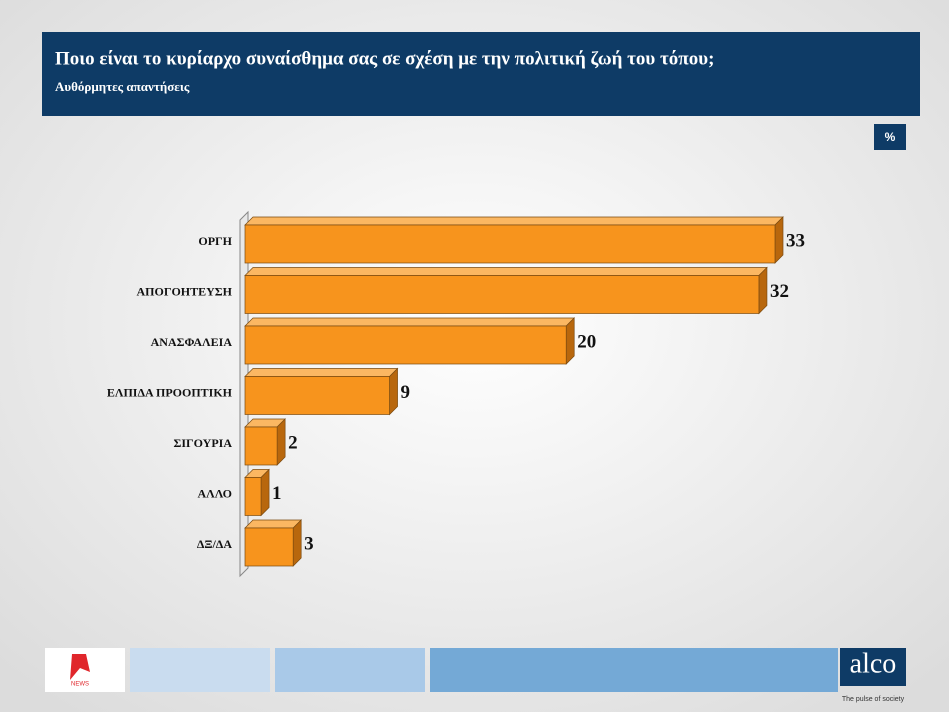 The width and height of the screenshot is (949, 712). I want to click on unit-badge, so click(890, 137).